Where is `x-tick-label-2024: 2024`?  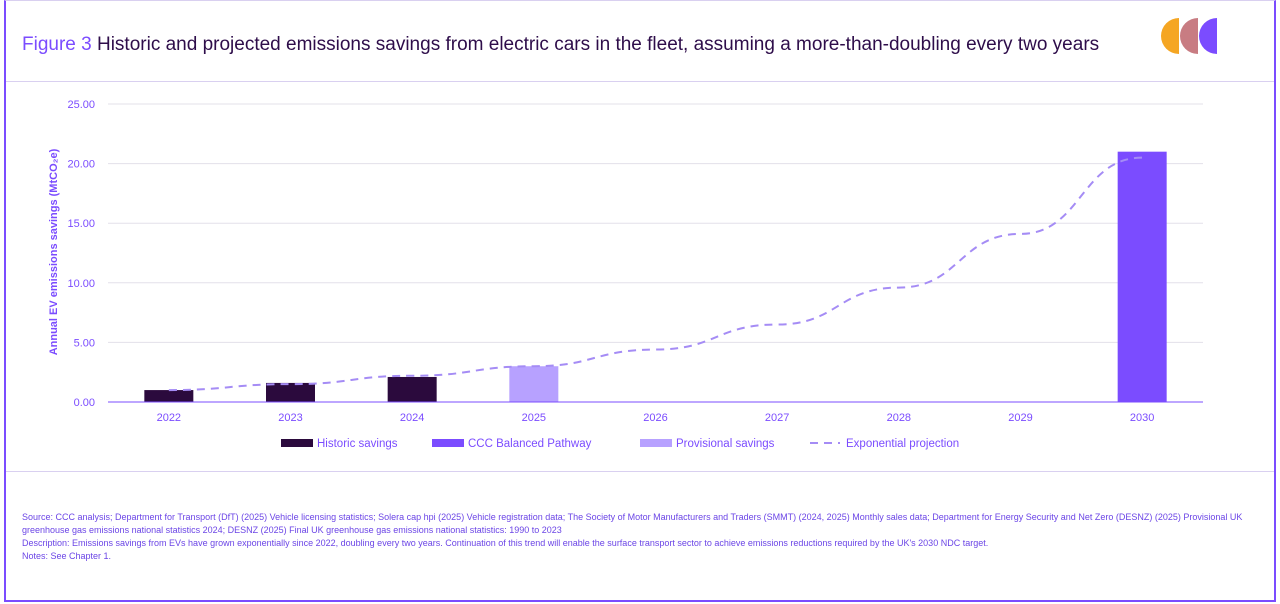
x-tick-label-2024: 2024 is located at coordinates (412, 418).